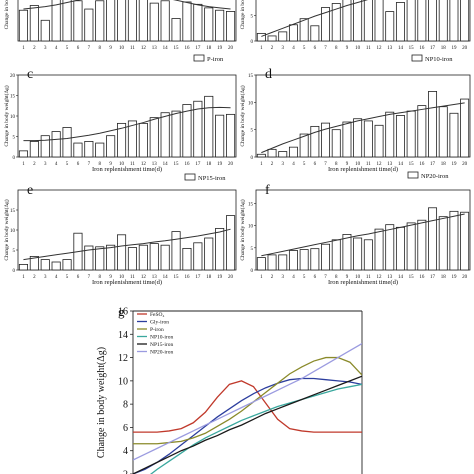 Image resolution: width=474 pixels, height=474 pixels. Describe the element at coordinates (125, 428) in the screenshot. I see `y-tick-label: 6` at that location.